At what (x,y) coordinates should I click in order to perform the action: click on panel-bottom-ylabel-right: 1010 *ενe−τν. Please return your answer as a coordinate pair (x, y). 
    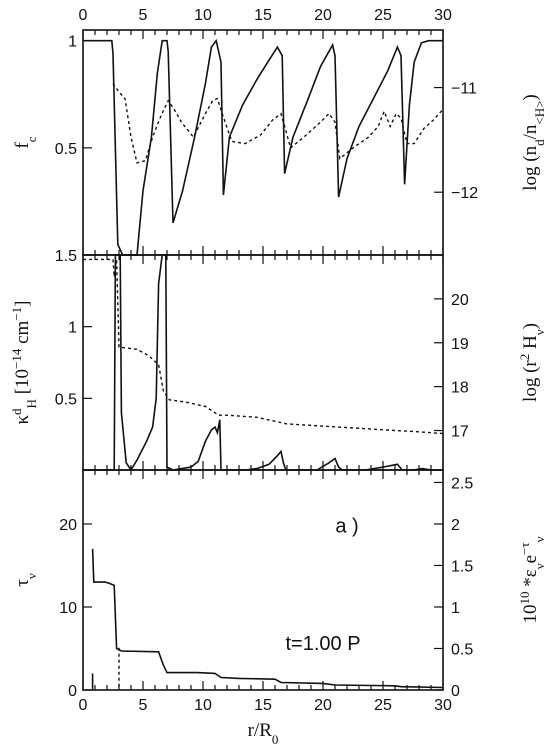
    Looking at the image, I should click on (532, 579).